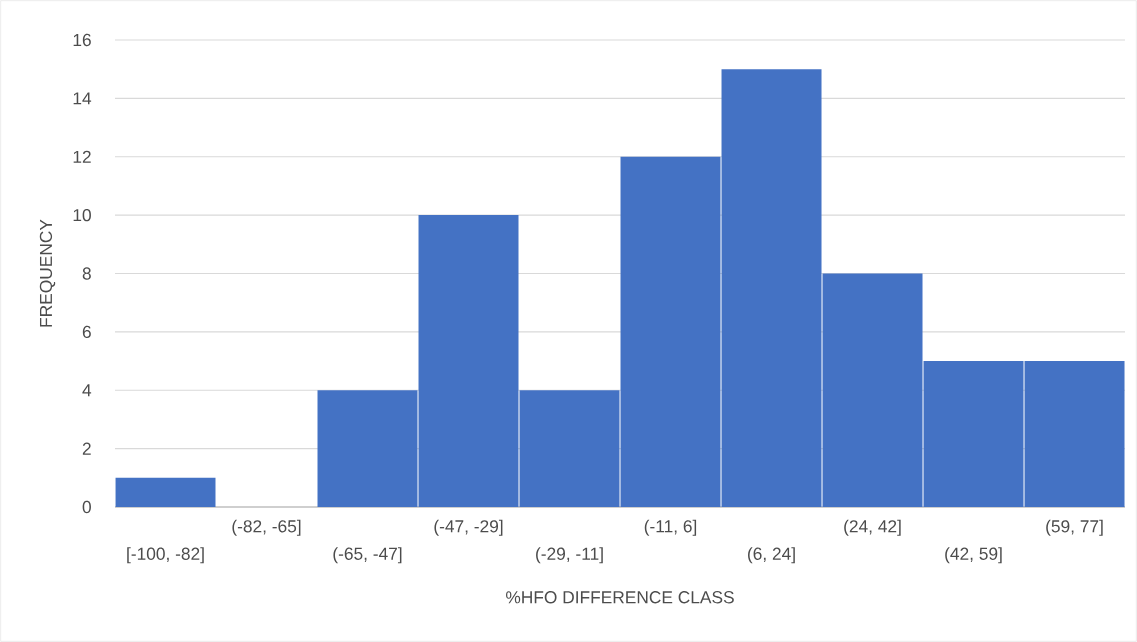 The height and width of the screenshot is (642, 1137). I want to click on x-tick-label: (24, 42], so click(872, 527).